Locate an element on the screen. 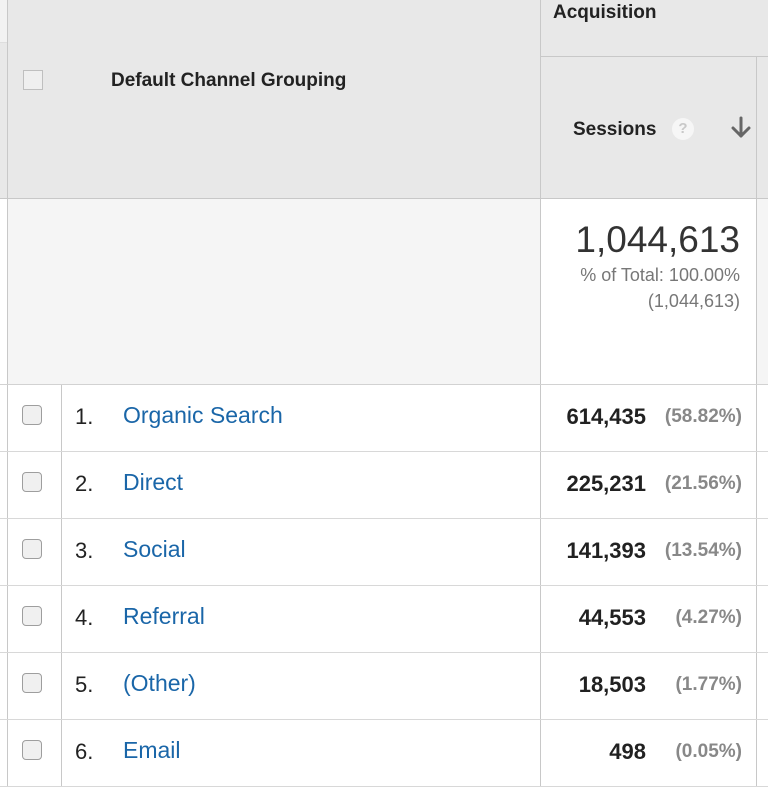 The width and height of the screenshot is (768, 788). row-sessions-cell: 225,231 (21.56%) is located at coordinates (649, 485).